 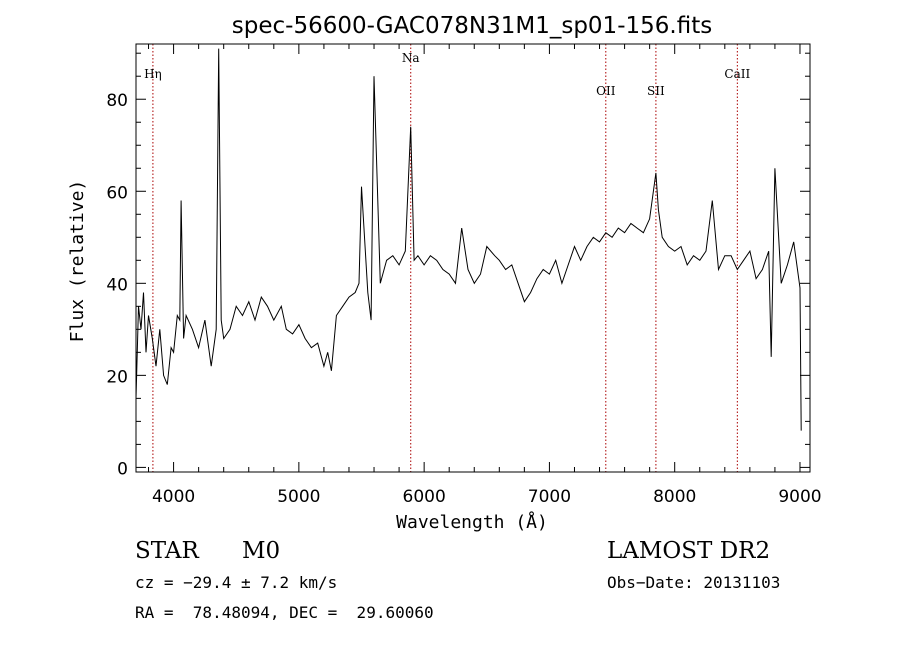 I want to click on line-marker-label: OII, so click(x=606, y=91).